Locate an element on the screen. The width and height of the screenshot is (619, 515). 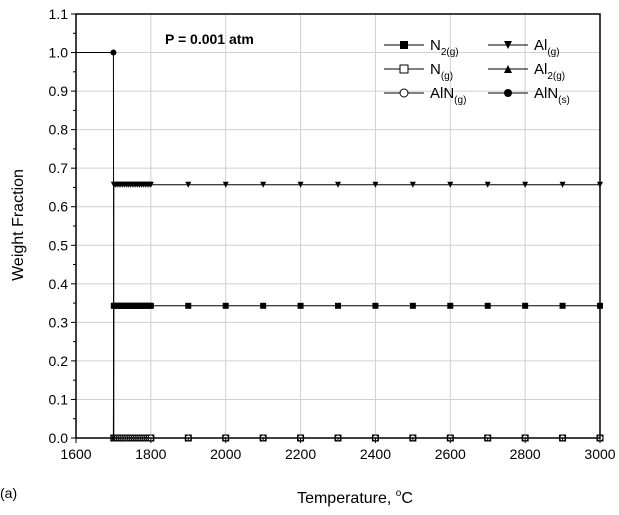
legend-label: Al(g) is located at coordinates (547, 47).